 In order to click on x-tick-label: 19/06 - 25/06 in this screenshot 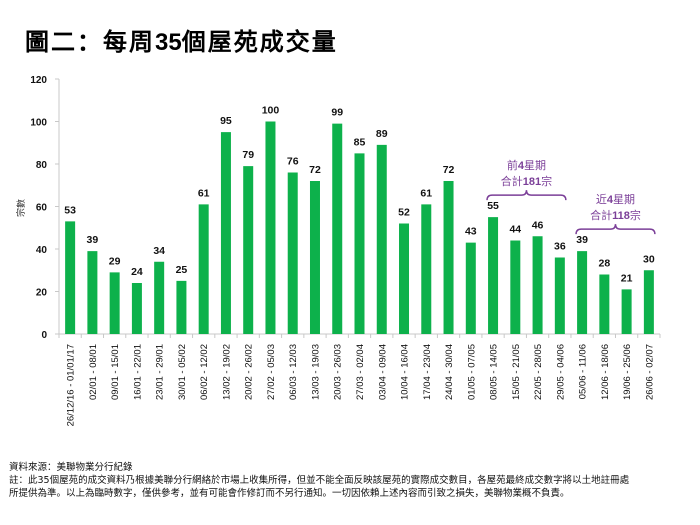, I will do `click(627, 372)`.